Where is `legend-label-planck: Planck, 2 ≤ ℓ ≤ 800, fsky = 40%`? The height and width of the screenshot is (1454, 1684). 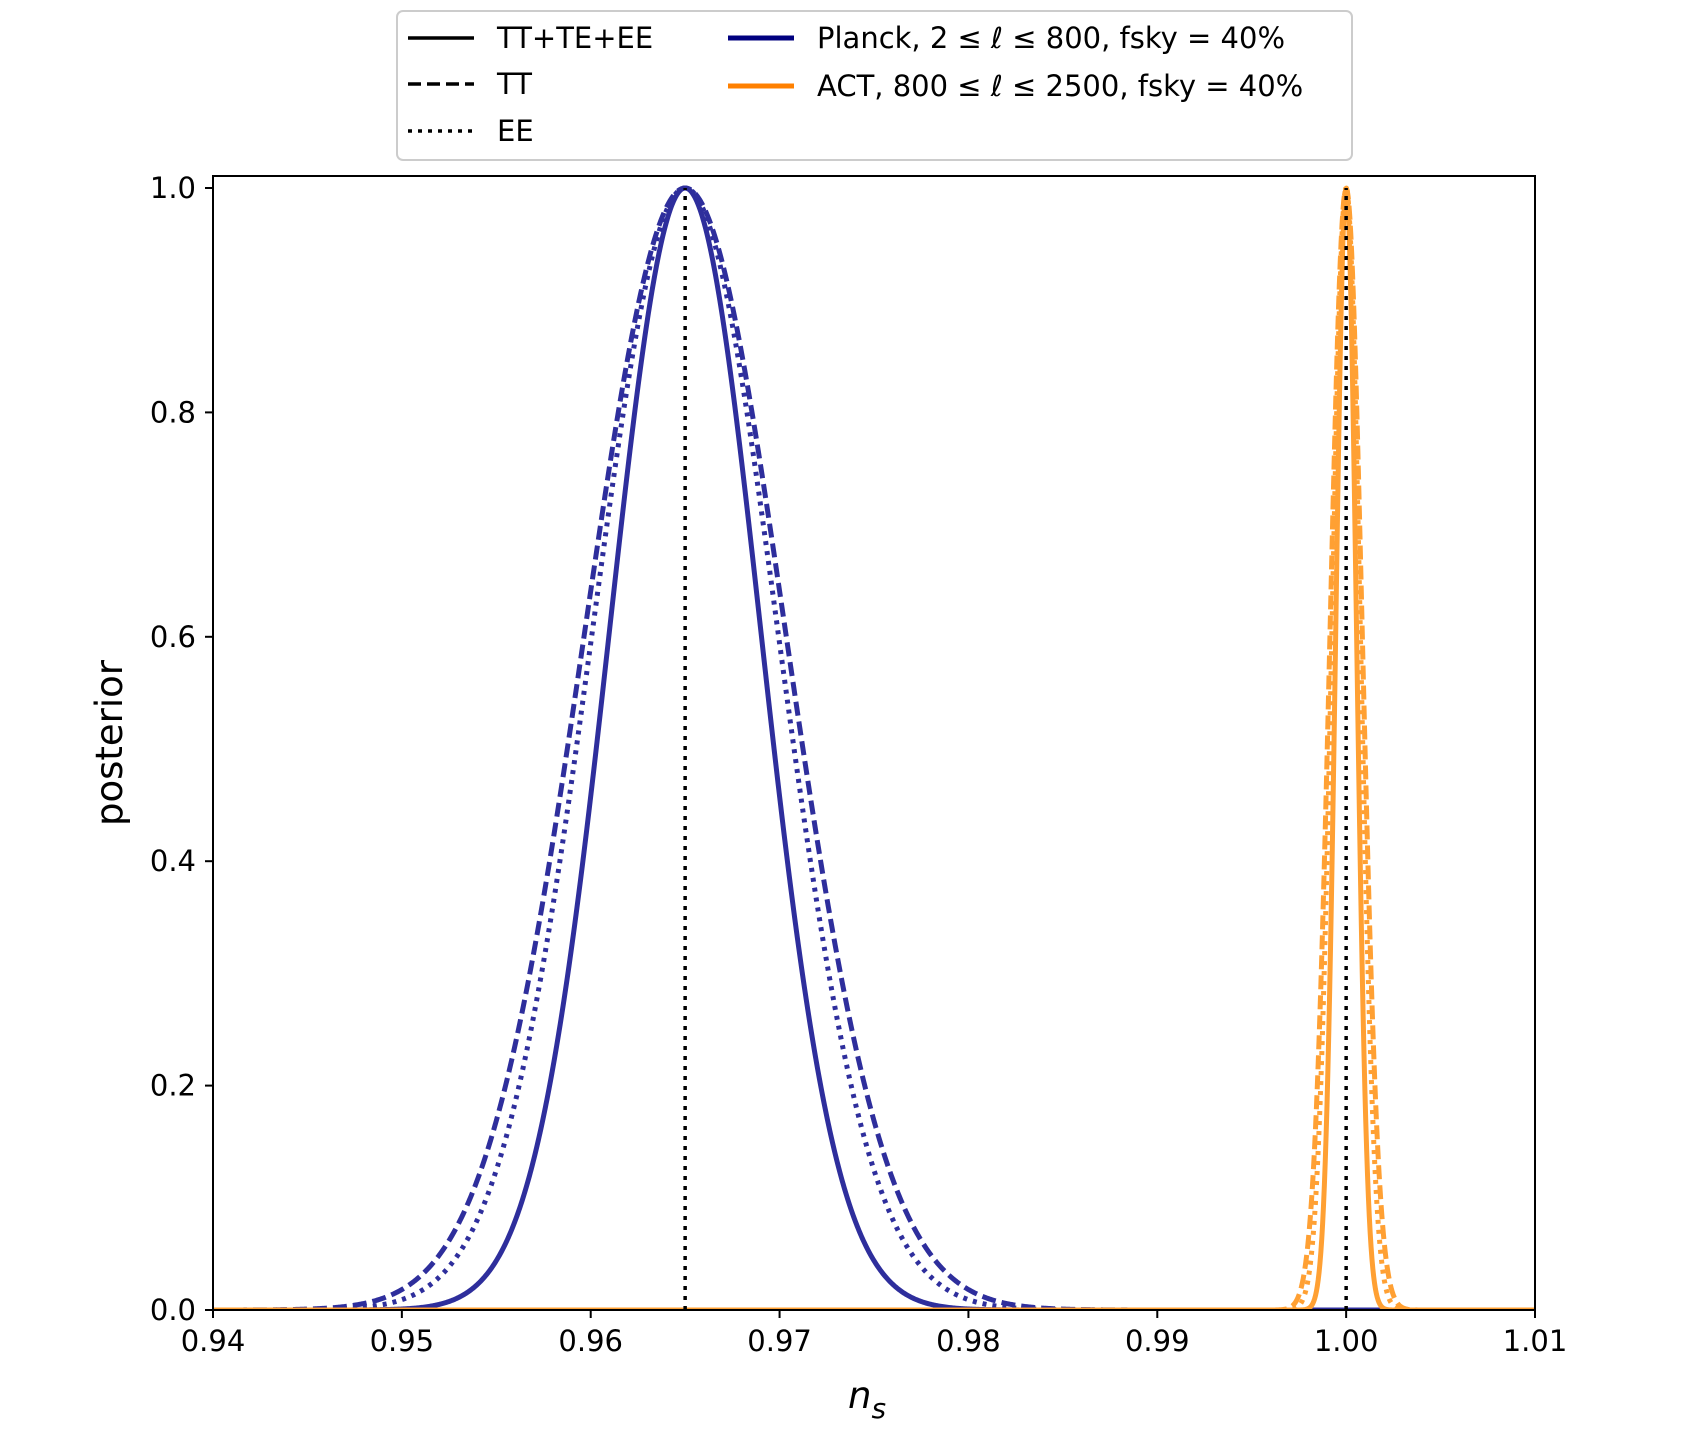 legend-label-planck: Planck, 2 ≤ ℓ ≤ 800, fsky = 40% is located at coordinates (1051, 38).